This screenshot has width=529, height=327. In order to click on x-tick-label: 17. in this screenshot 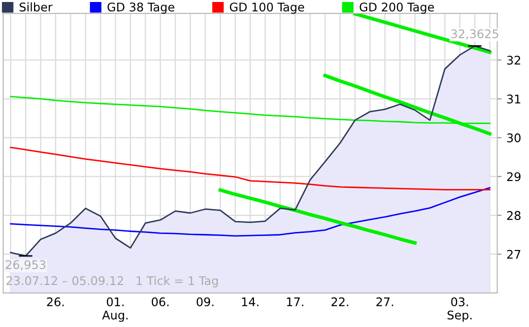, I will do `click(295, 302)`.